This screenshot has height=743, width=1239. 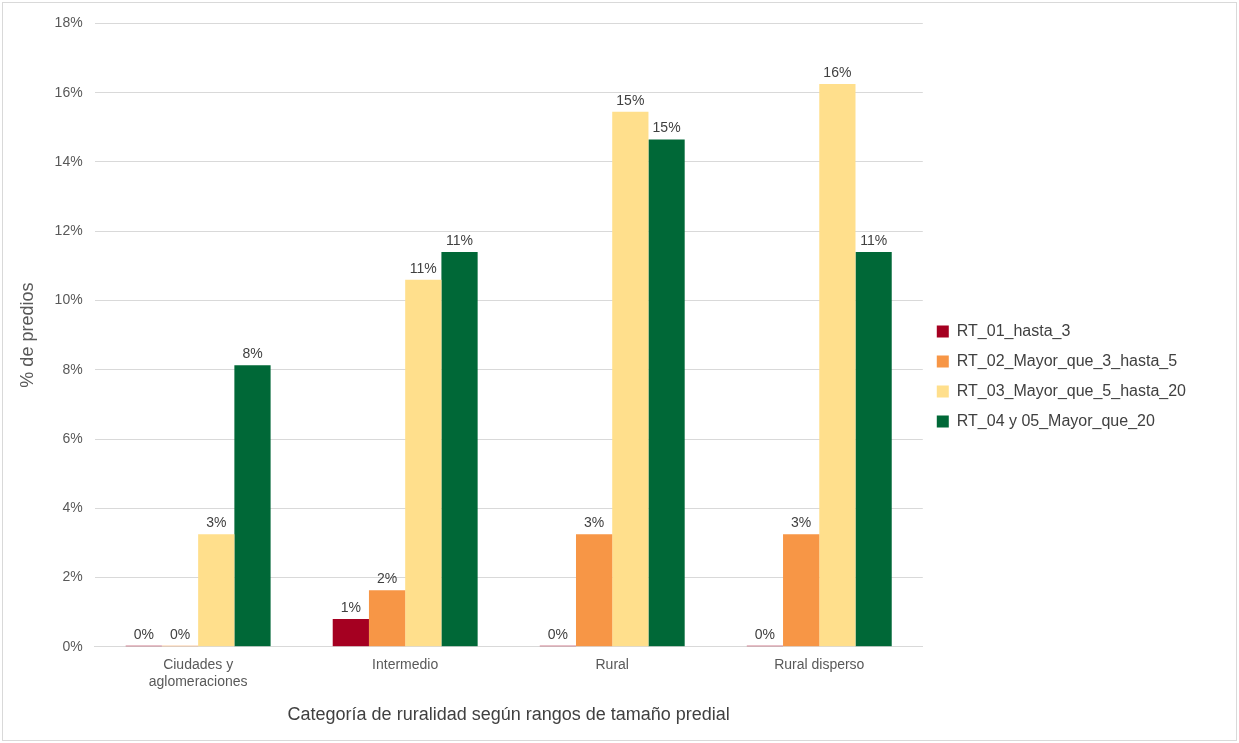 I want to click on y-tick-label: 2%, so click(x=72, y=576).